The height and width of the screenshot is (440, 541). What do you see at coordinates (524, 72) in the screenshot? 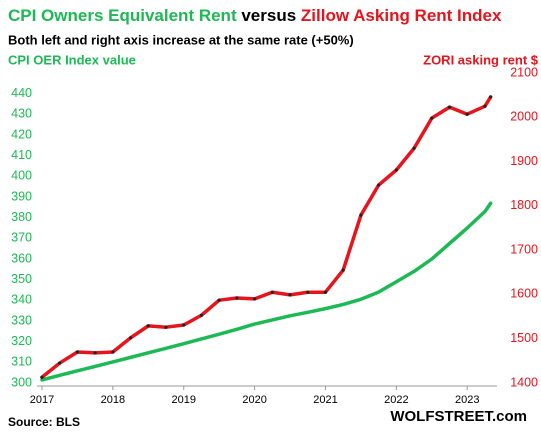
I see `y2-tick-label: 2100` at bounding box center [524, 72].